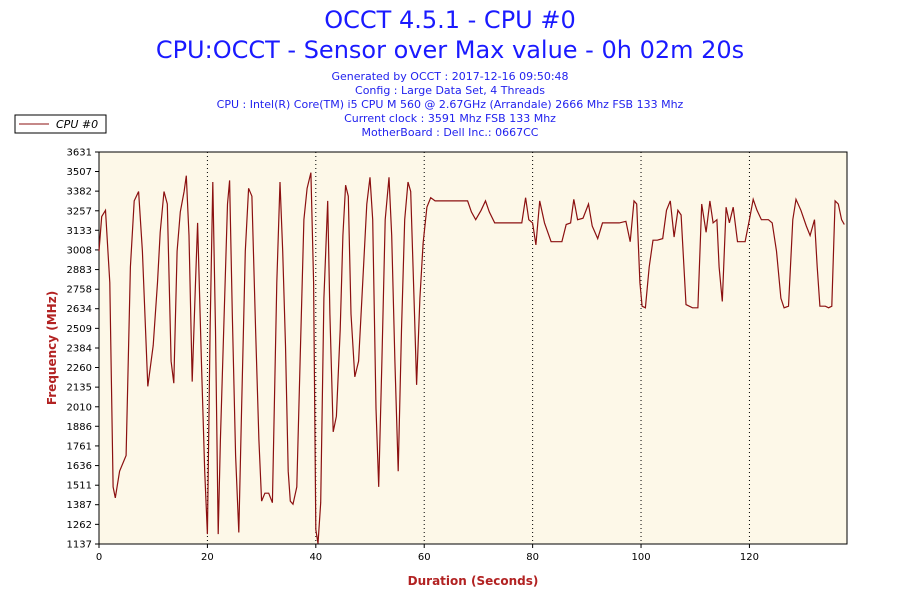 This screenshot has width=900, height=600. What do you see at coordinates (315, 557) in the screenshot?
I see `x-tick-label: 40` at bounding box center [315, 557].